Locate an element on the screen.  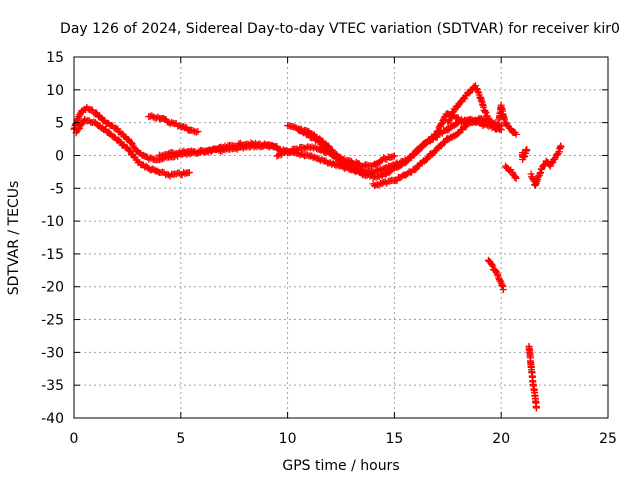
y-tick-label: 0 is located at coordinates (59, 156).